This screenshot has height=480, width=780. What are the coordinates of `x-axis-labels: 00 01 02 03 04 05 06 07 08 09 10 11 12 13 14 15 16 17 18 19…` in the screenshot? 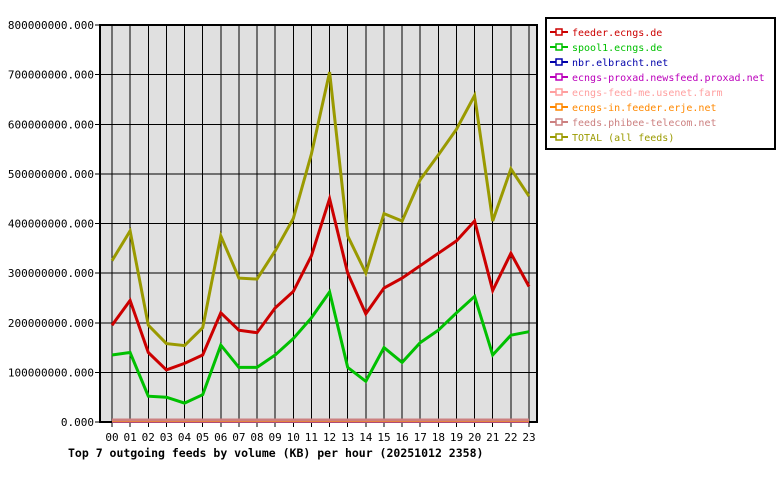 It's located at (320, 437).